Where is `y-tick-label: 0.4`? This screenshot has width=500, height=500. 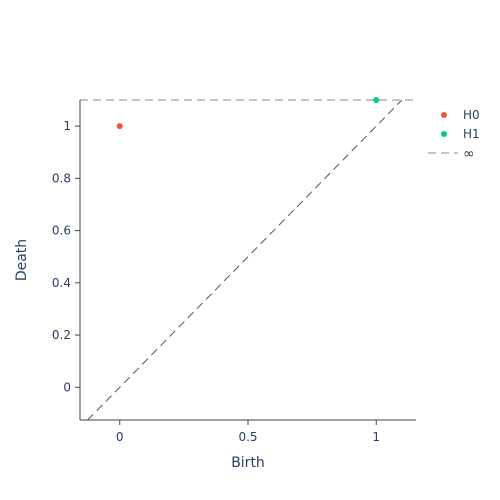 y-tick-label: 0.4 is located at coordinates (61, 283).